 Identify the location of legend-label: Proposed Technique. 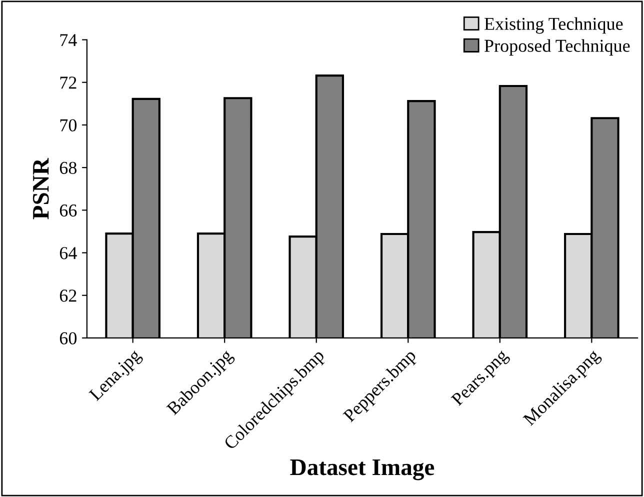
(557, 47).